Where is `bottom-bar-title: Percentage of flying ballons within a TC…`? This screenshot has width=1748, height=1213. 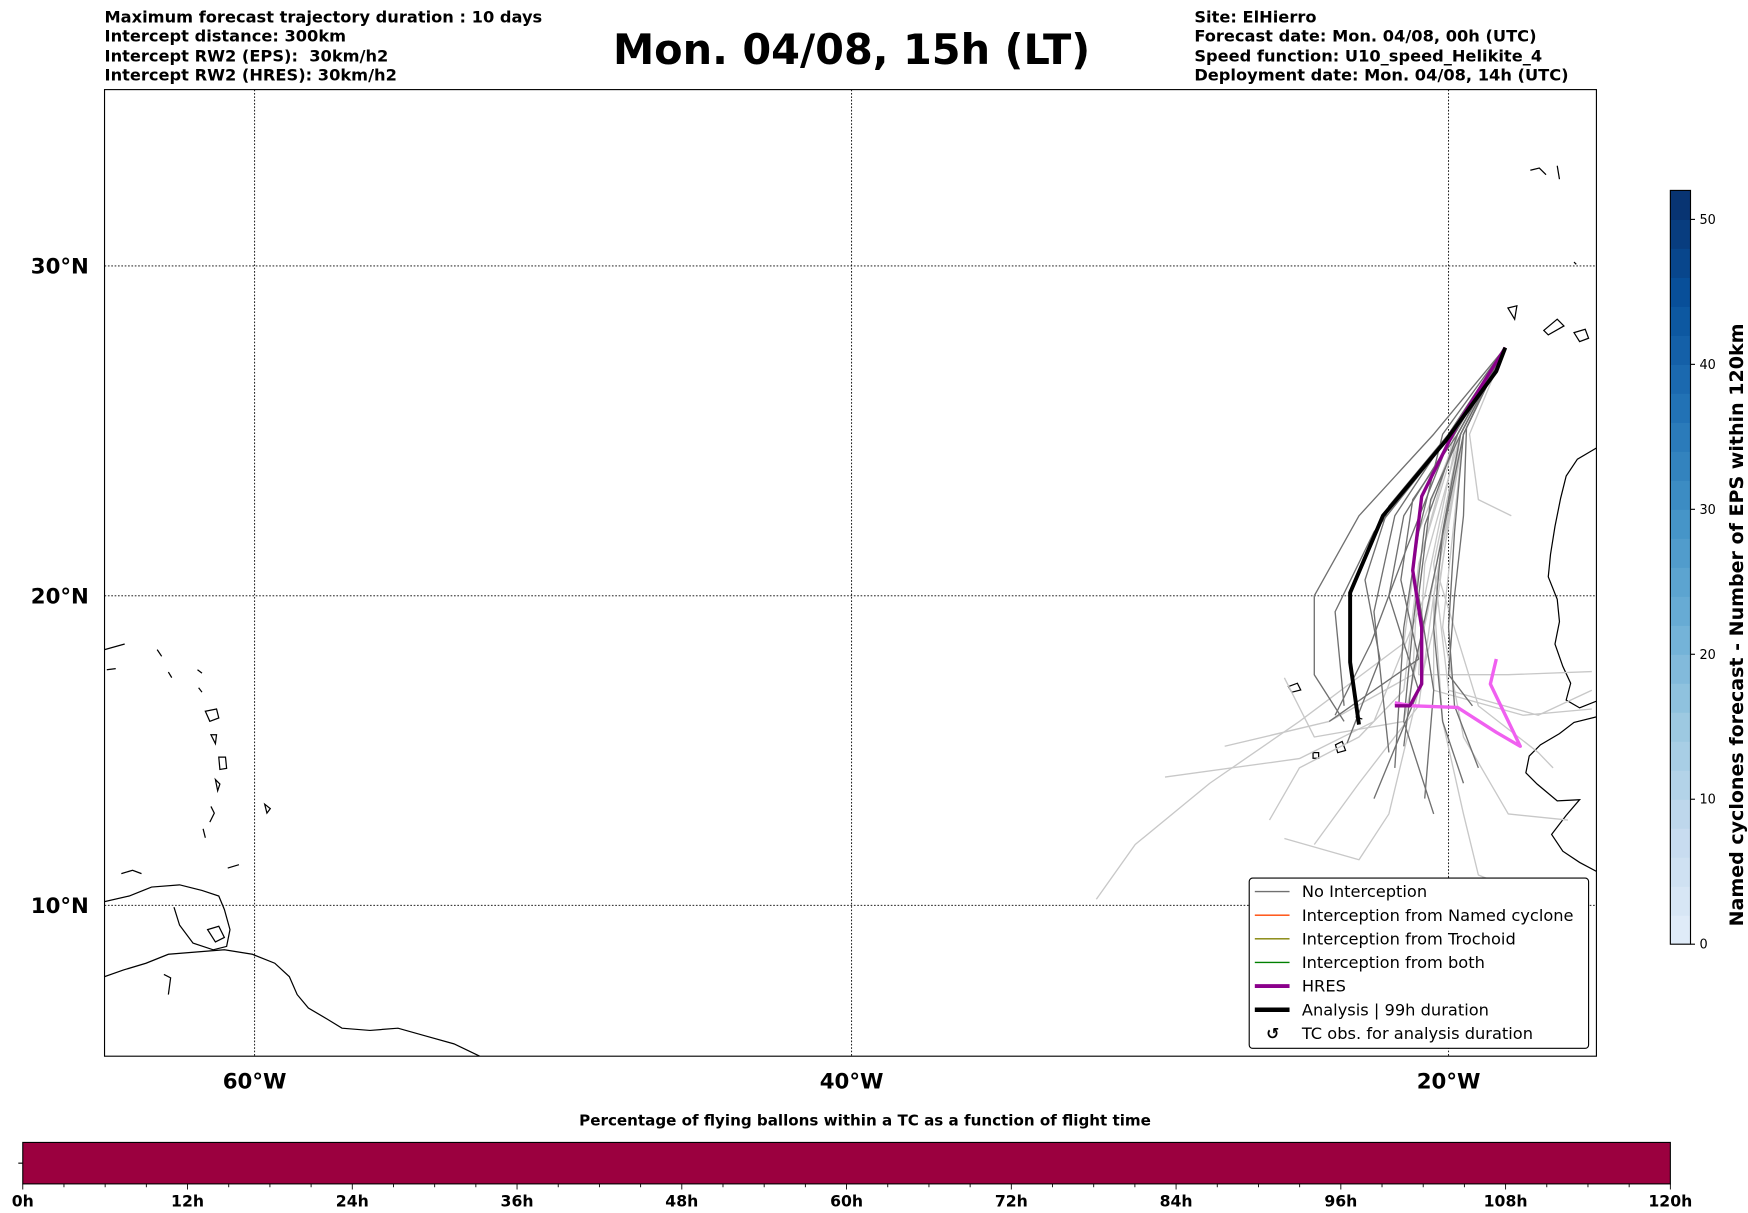 bottom-bar-title: Percentage of flying ballons within a TC… is located at coordinates (865, 1121).